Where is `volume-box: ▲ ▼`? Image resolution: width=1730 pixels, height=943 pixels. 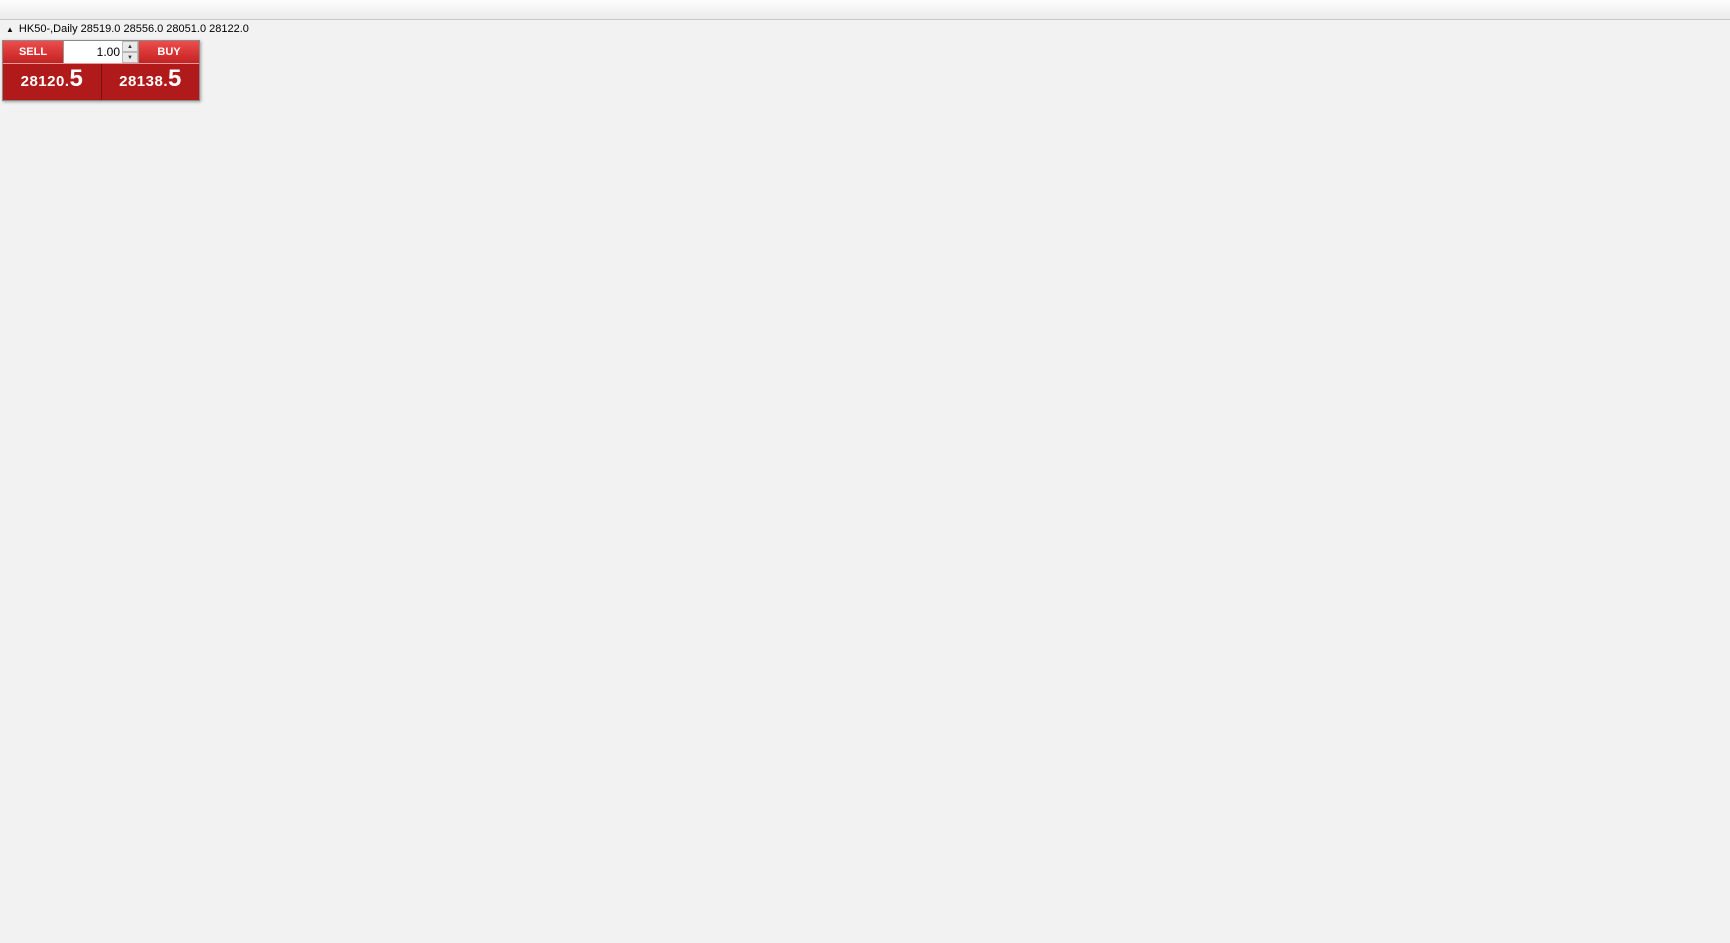 volume-box: ▲ ▼ is located at coordinates (101, 52).